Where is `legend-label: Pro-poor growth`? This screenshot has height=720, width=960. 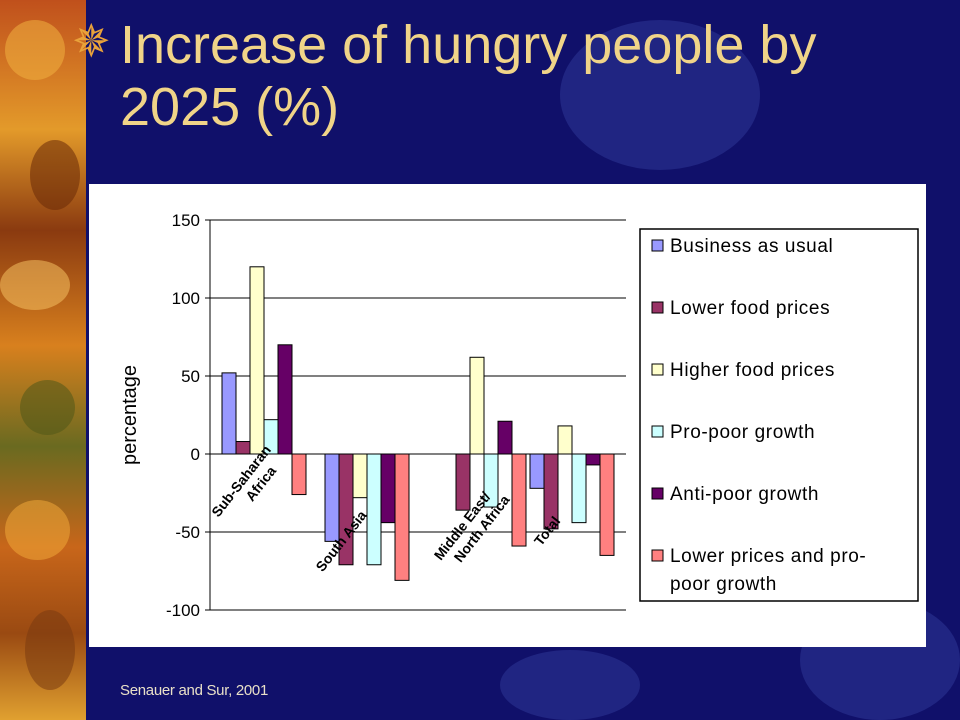 legend-label: Pro-poor growth is located at coordinates (742, 432).